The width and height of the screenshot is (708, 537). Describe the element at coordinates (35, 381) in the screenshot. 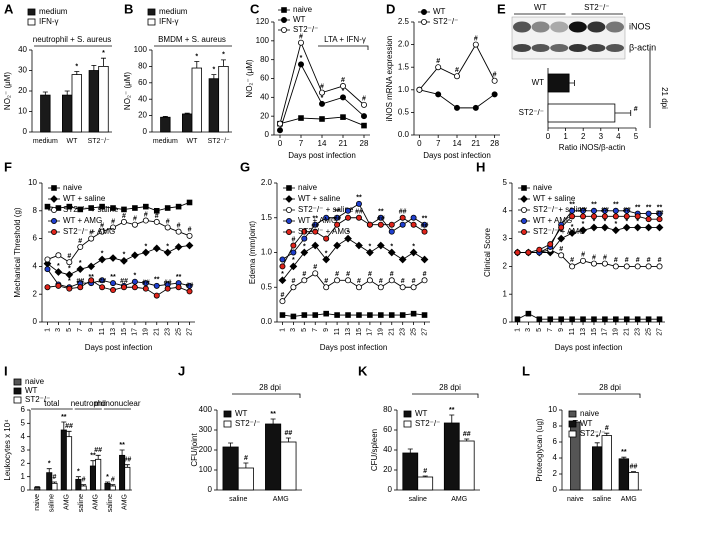

I see `legend-label: naive` at that location.